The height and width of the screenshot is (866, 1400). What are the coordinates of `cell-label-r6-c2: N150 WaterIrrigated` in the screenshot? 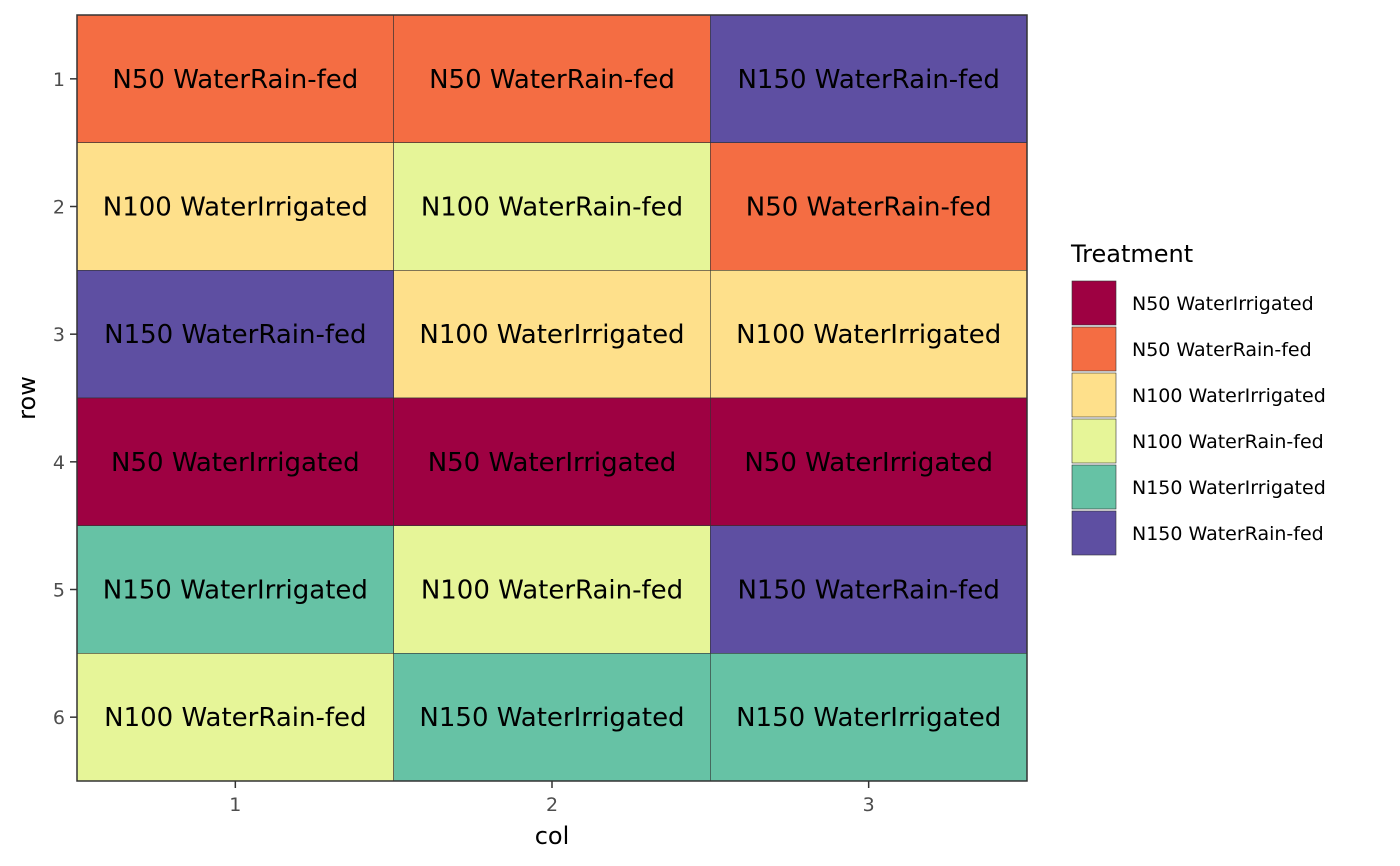 It's located at (551, 718).